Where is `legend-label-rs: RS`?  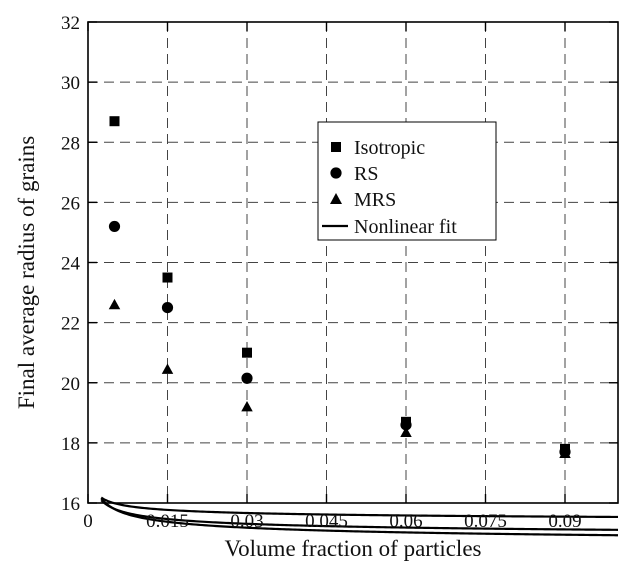
legend-label-rs: RS is located at coordinates (366, 174).